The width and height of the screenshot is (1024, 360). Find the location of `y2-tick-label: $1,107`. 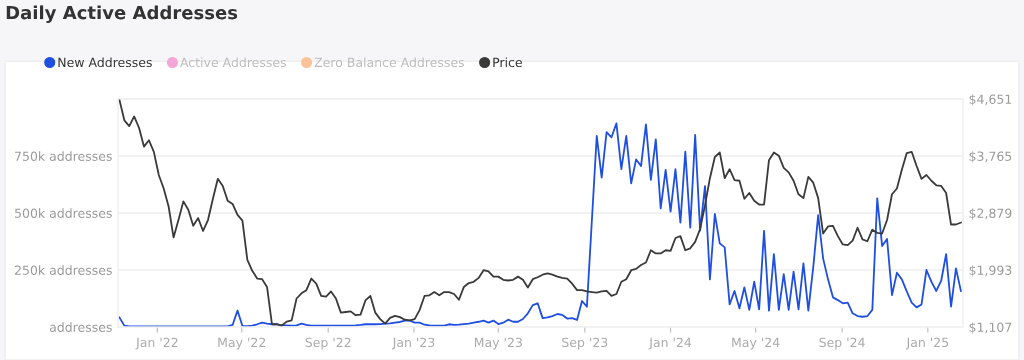

y2-tick-label: $1,107 is located at coordinates (990, 328).